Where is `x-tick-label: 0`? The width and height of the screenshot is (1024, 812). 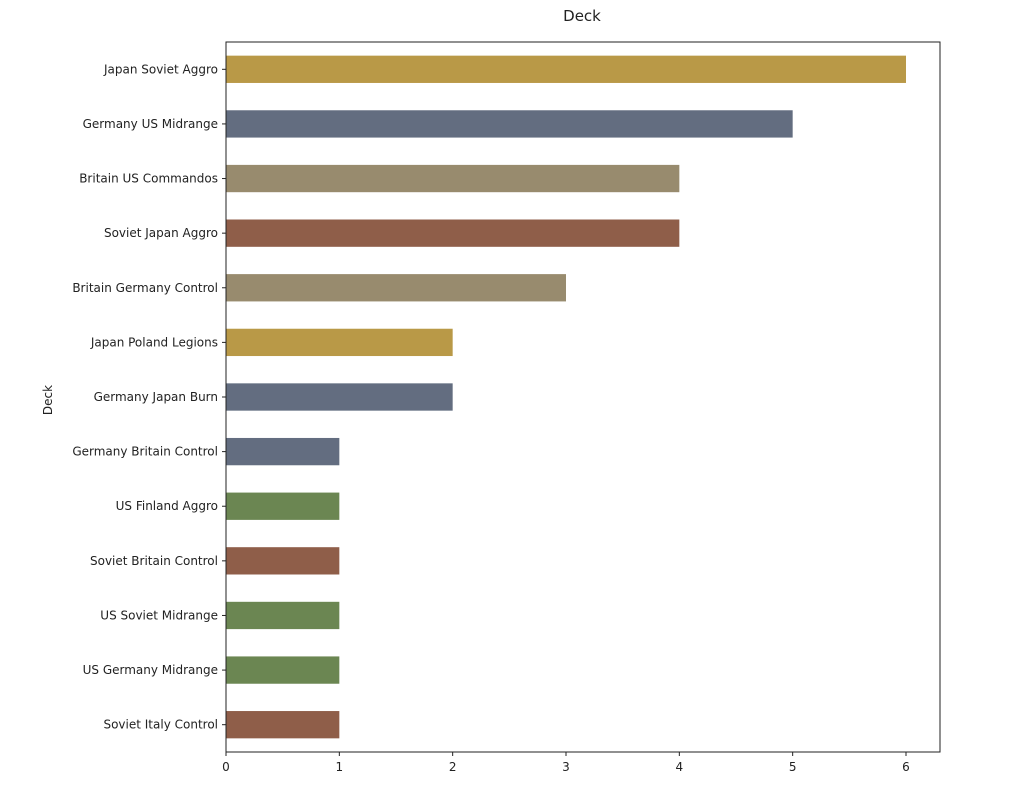
x-tick-label: 0 is located at coordinates (226, 767).